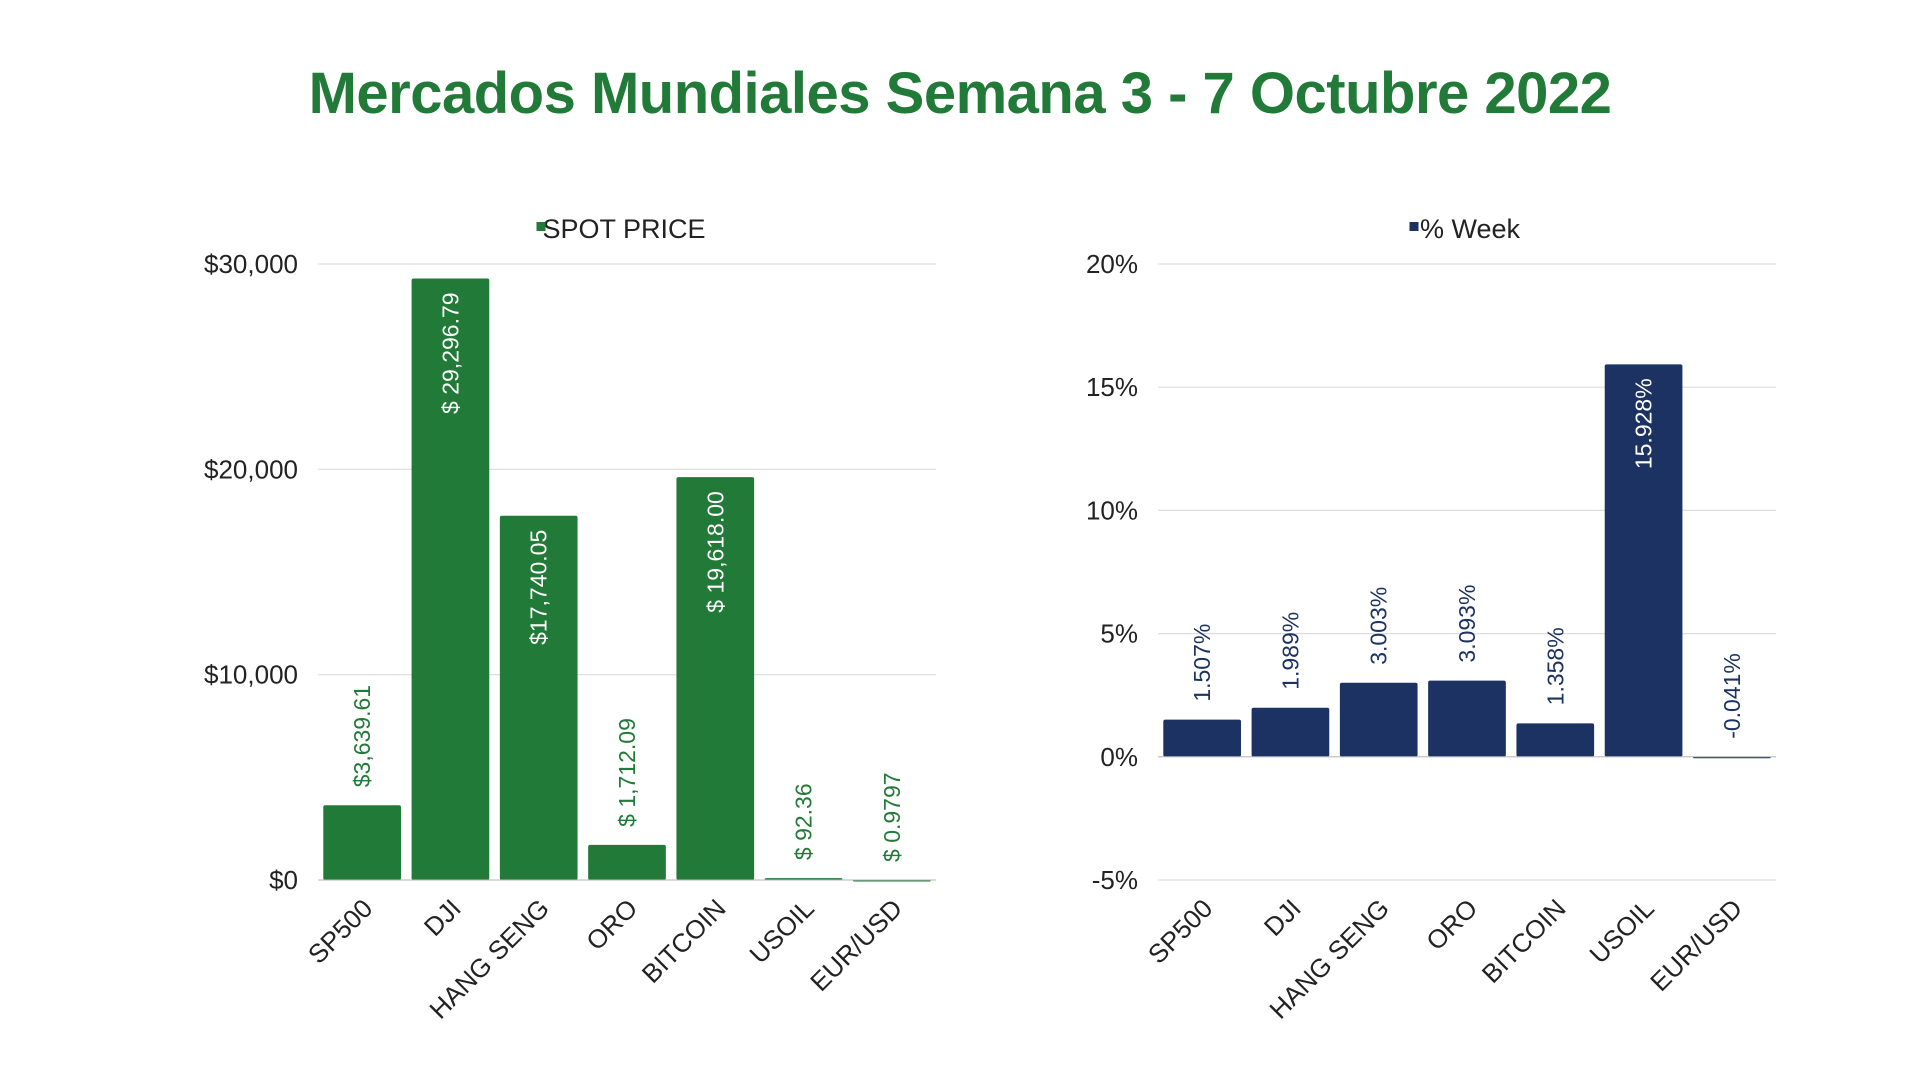 Image resolution: width=1920 pixels, height=1080 pixels. I want to click on spot-legend-swatch, so click(541, 226).